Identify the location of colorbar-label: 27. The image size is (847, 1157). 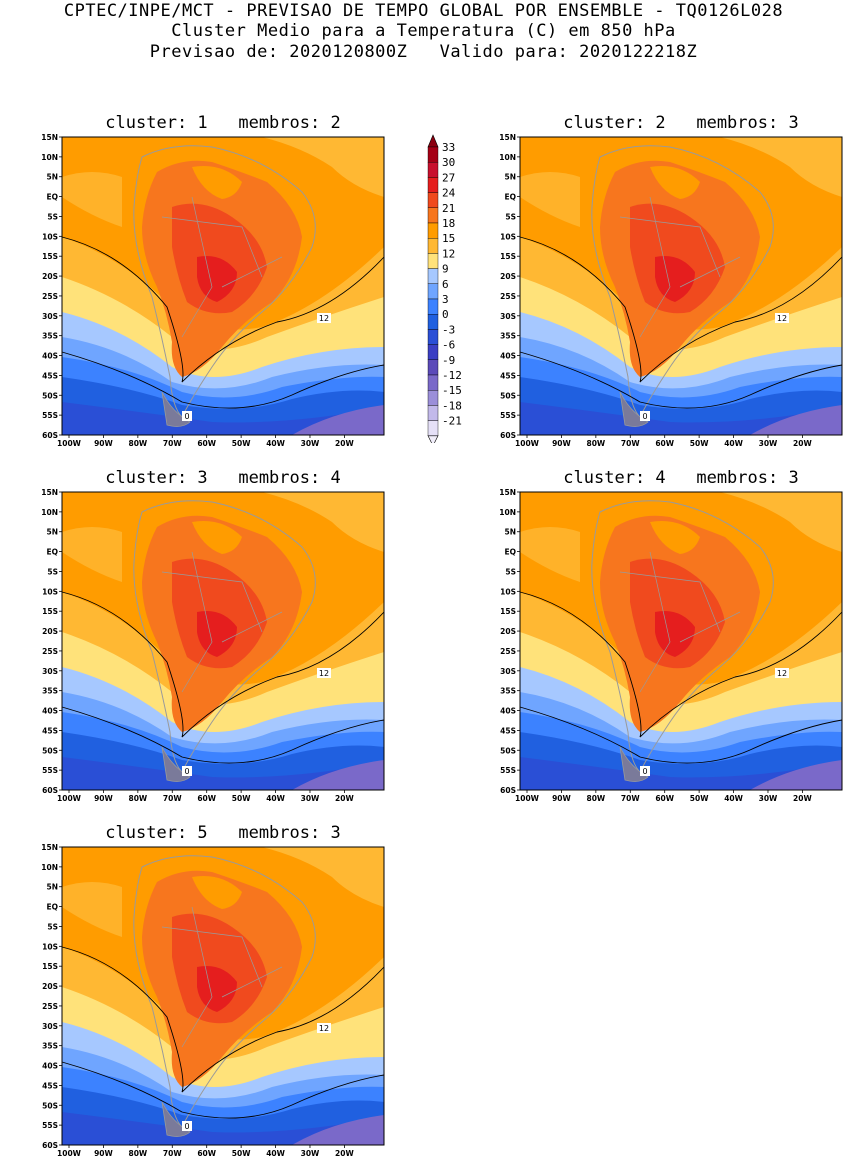
(448, 177).